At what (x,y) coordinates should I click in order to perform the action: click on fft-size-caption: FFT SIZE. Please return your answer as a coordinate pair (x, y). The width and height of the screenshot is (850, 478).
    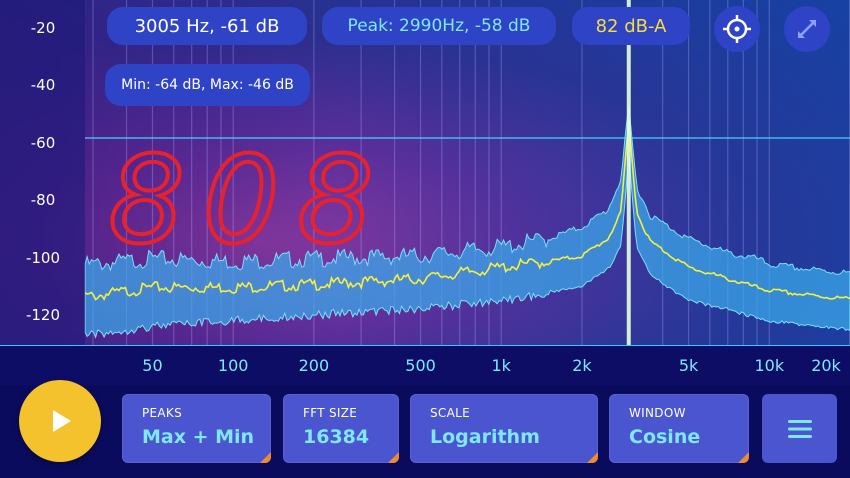
    Looking at the image, I should click on (330, 413).